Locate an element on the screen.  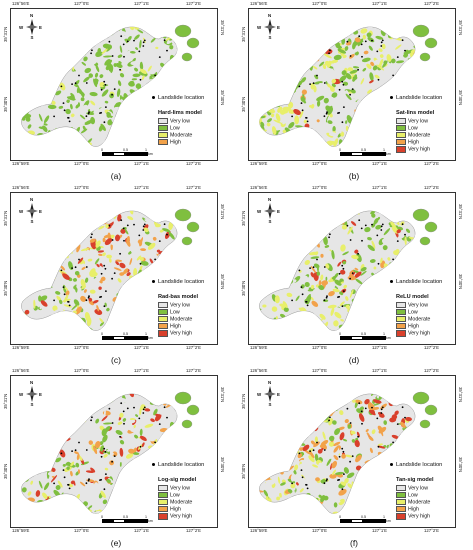
legend-item: Very low is located at coordinates (413, 121).